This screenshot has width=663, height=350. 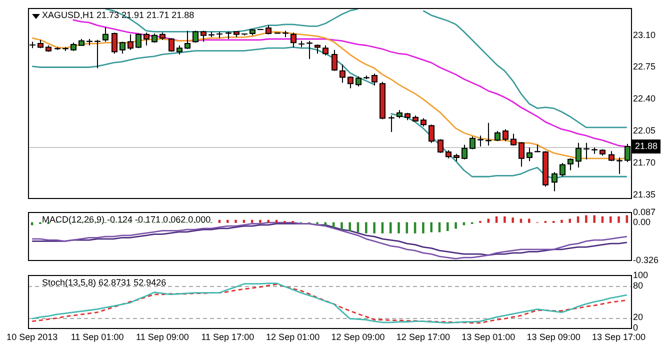 I want to click on x-tick-label: 13 Sep 09:00, so click(x=553, y=337).